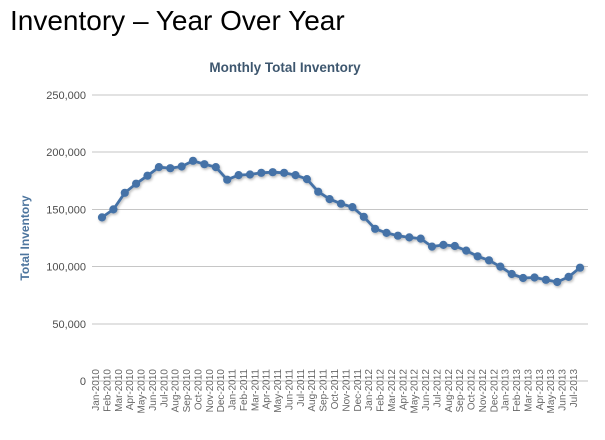 The width and height of the screenshot is (605, 440). What do you see at coordinates (540, 390) in the screenshot?
I see `x-axis-tick-label: Apr-2013` at bounding box center [540, 390].